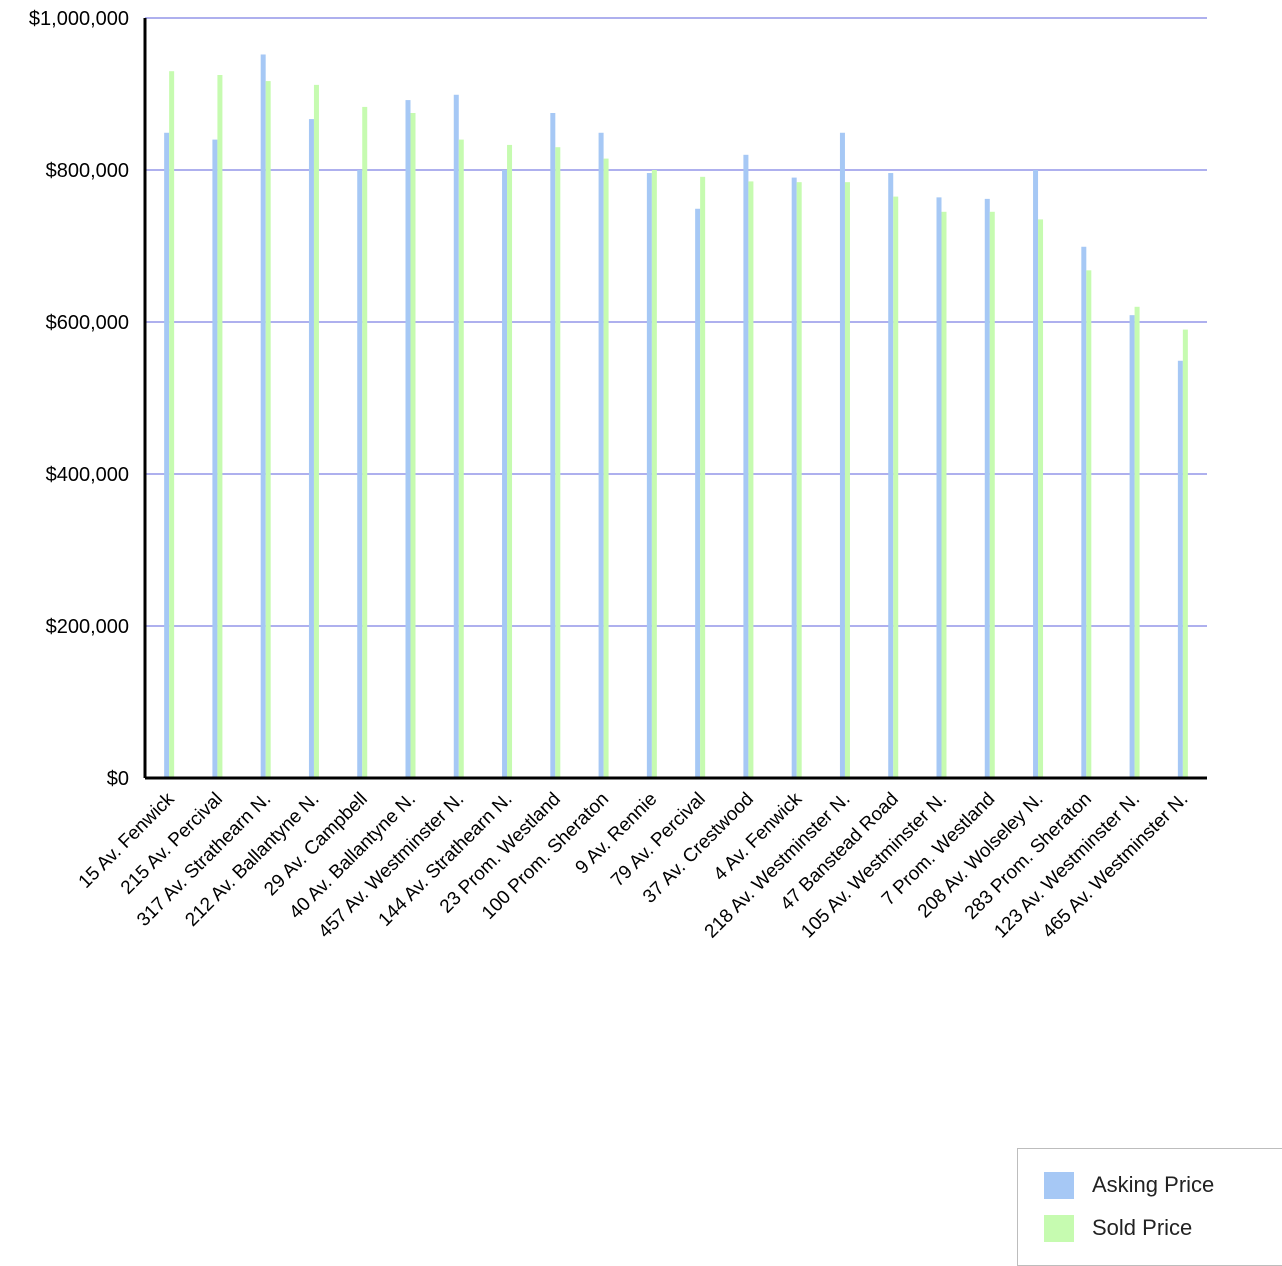 This screenshot has width=1282, height=1266. What do you see at coordinates (1059, 1228) in the screenshot?
I see `legend-swatch-sold` at bounding box center [1059, 1228].